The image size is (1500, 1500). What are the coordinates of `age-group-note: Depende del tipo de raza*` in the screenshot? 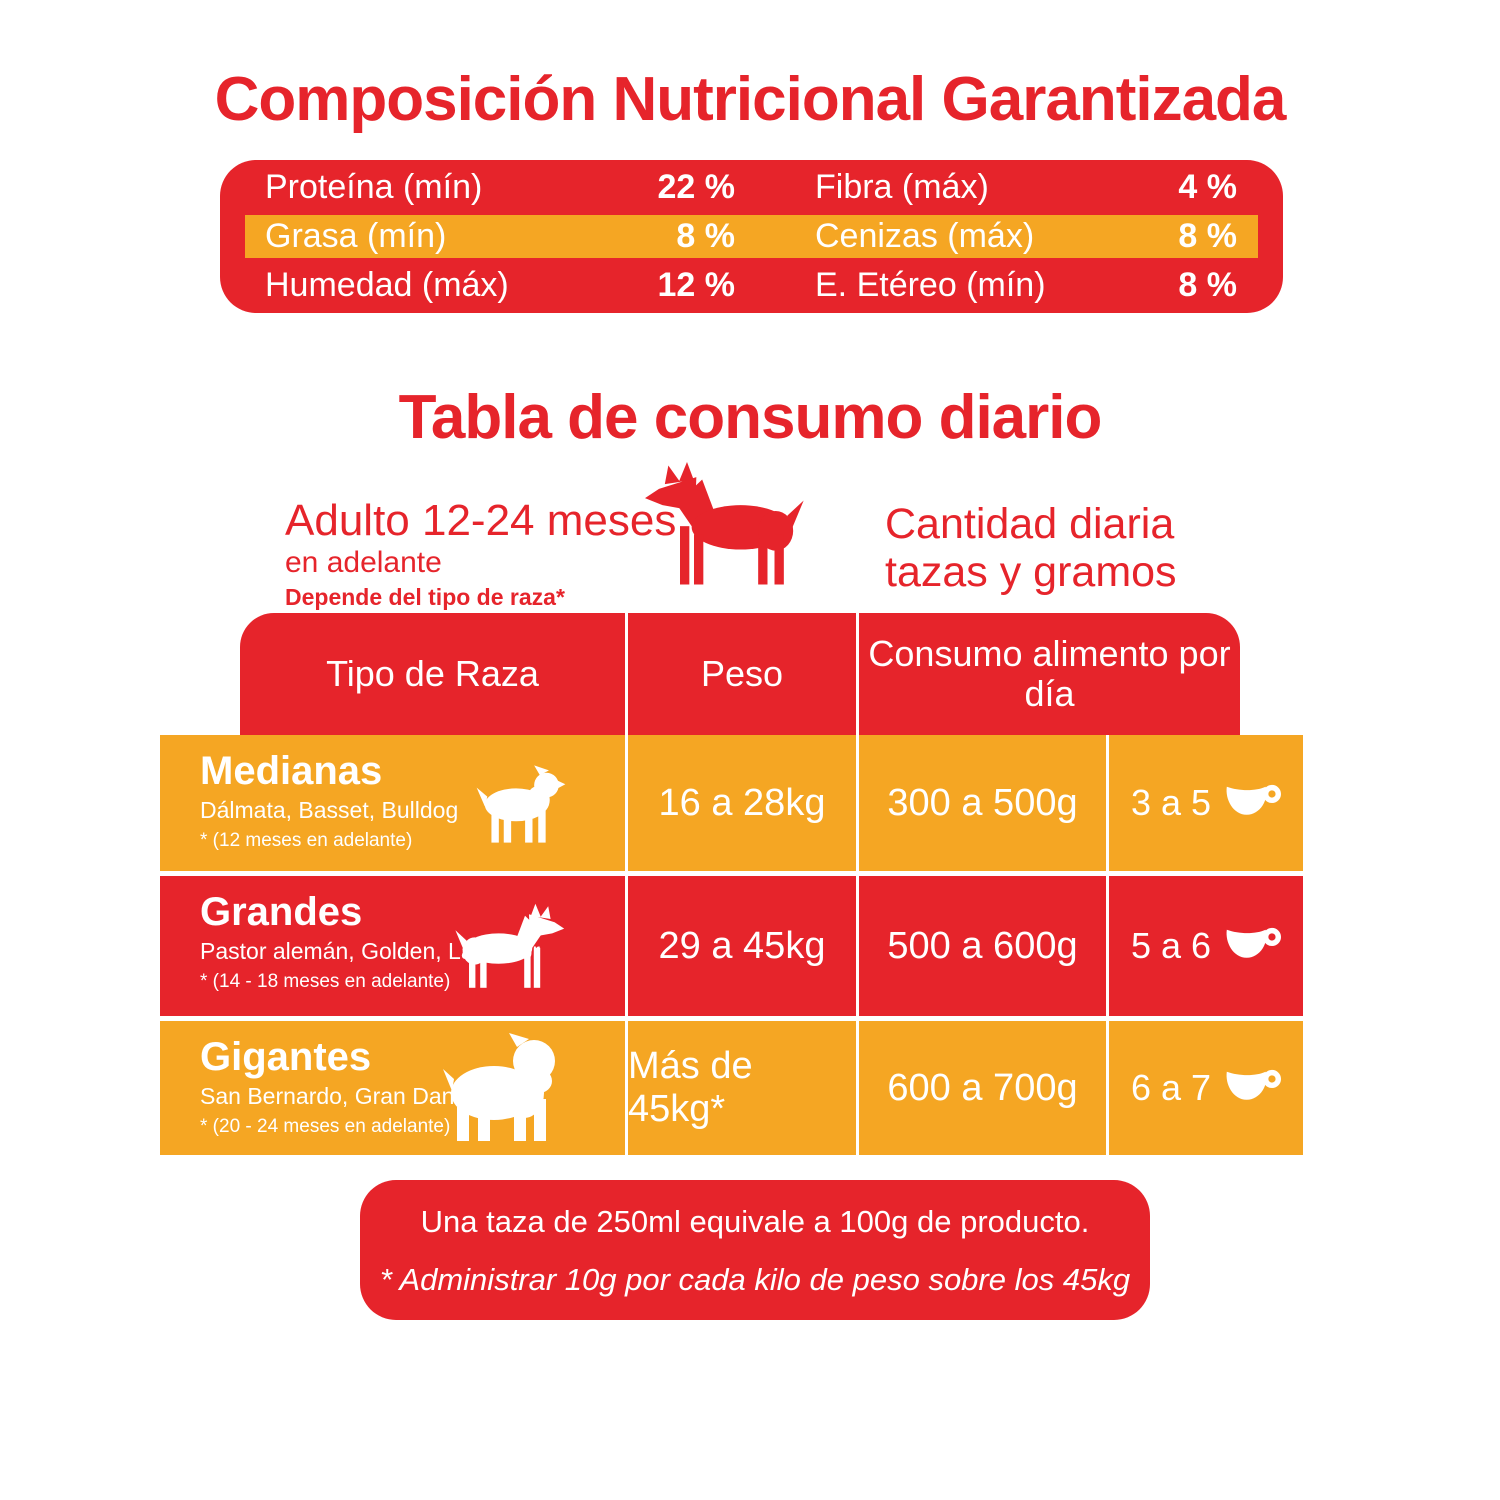 It's located at (425, 597).